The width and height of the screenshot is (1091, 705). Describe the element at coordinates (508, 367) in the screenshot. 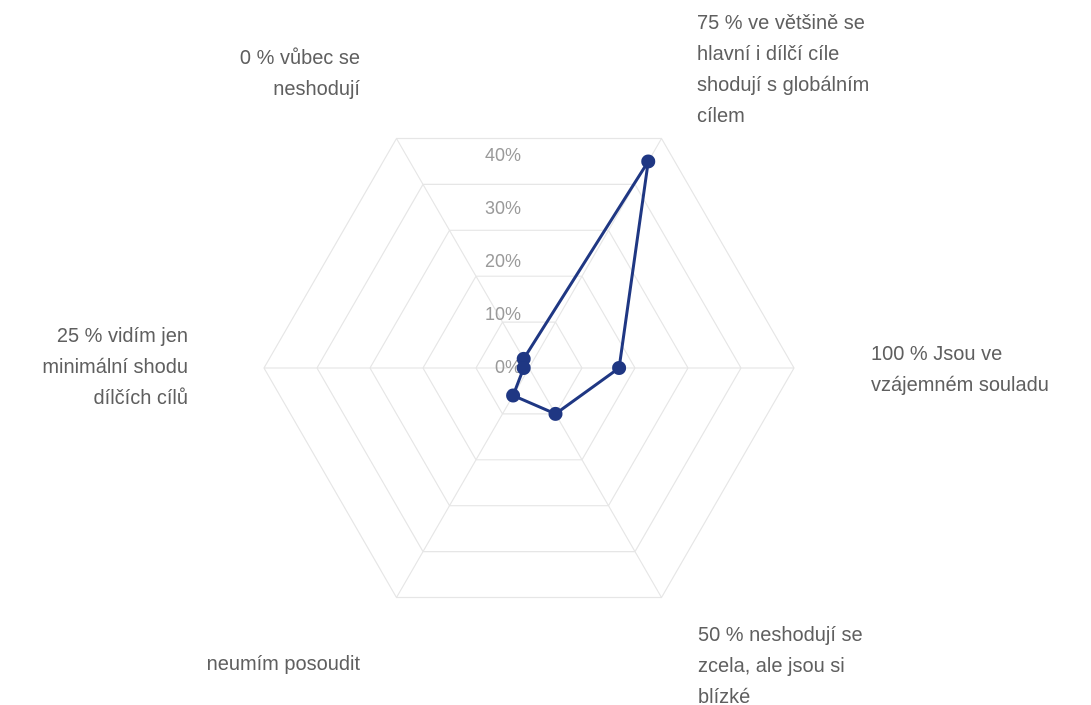

I see `radial-tick-label: 0%` at that location.